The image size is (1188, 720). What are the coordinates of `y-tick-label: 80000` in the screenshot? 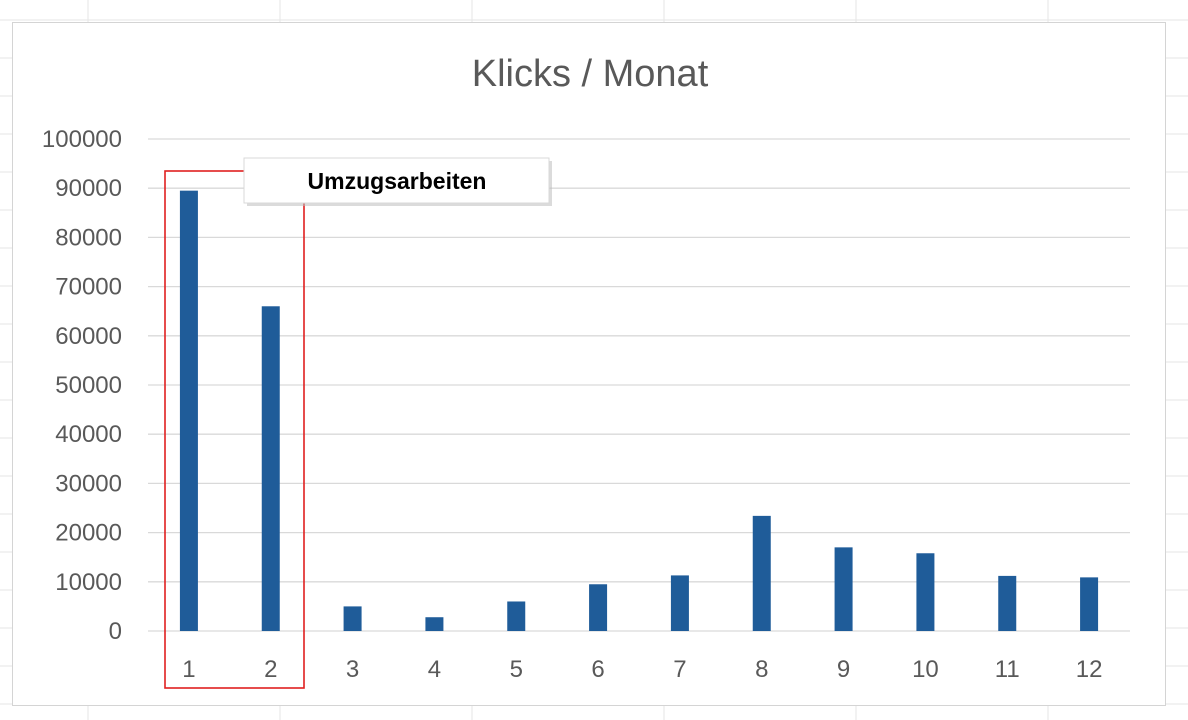 It's located at (88, 237).